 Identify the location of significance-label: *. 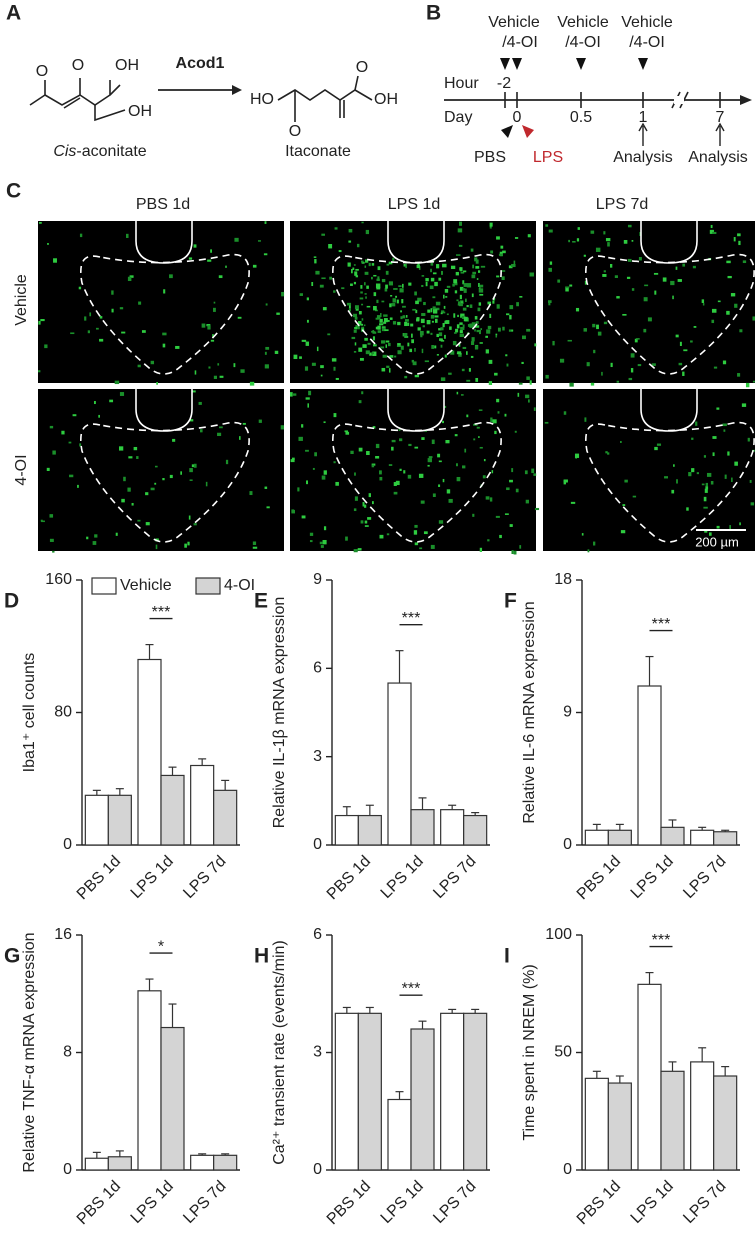
(161, 946).